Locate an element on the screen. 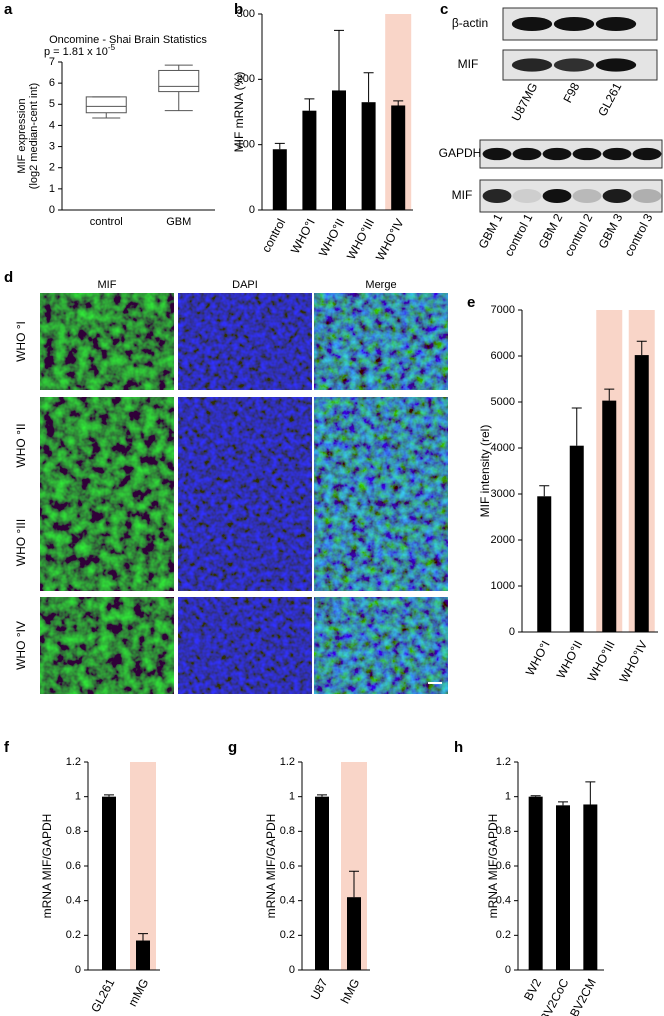 Image resolution: width=664 pixels, height=1016 pixels. panel-letter: g is located at coordinates (232, 747).